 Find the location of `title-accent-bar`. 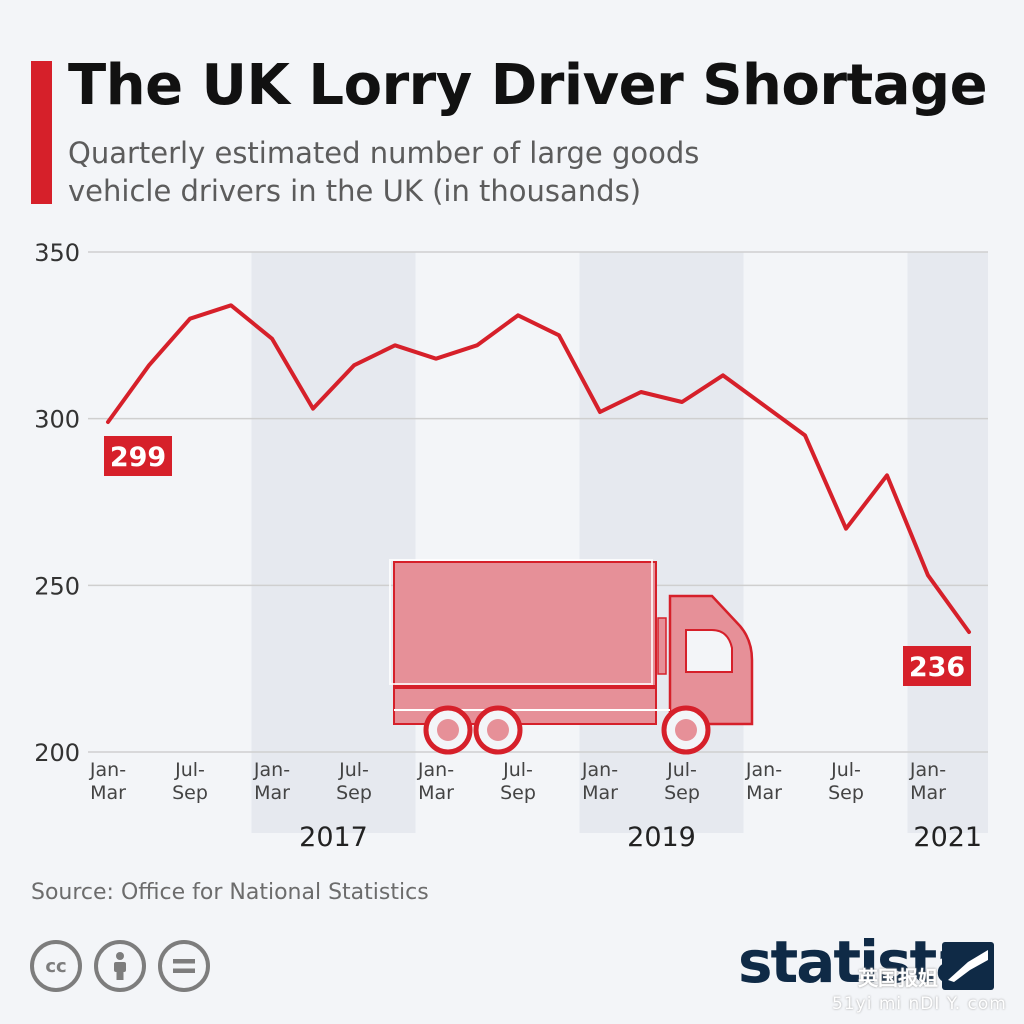

title-accent-bar is located at coordinates (41, 132).